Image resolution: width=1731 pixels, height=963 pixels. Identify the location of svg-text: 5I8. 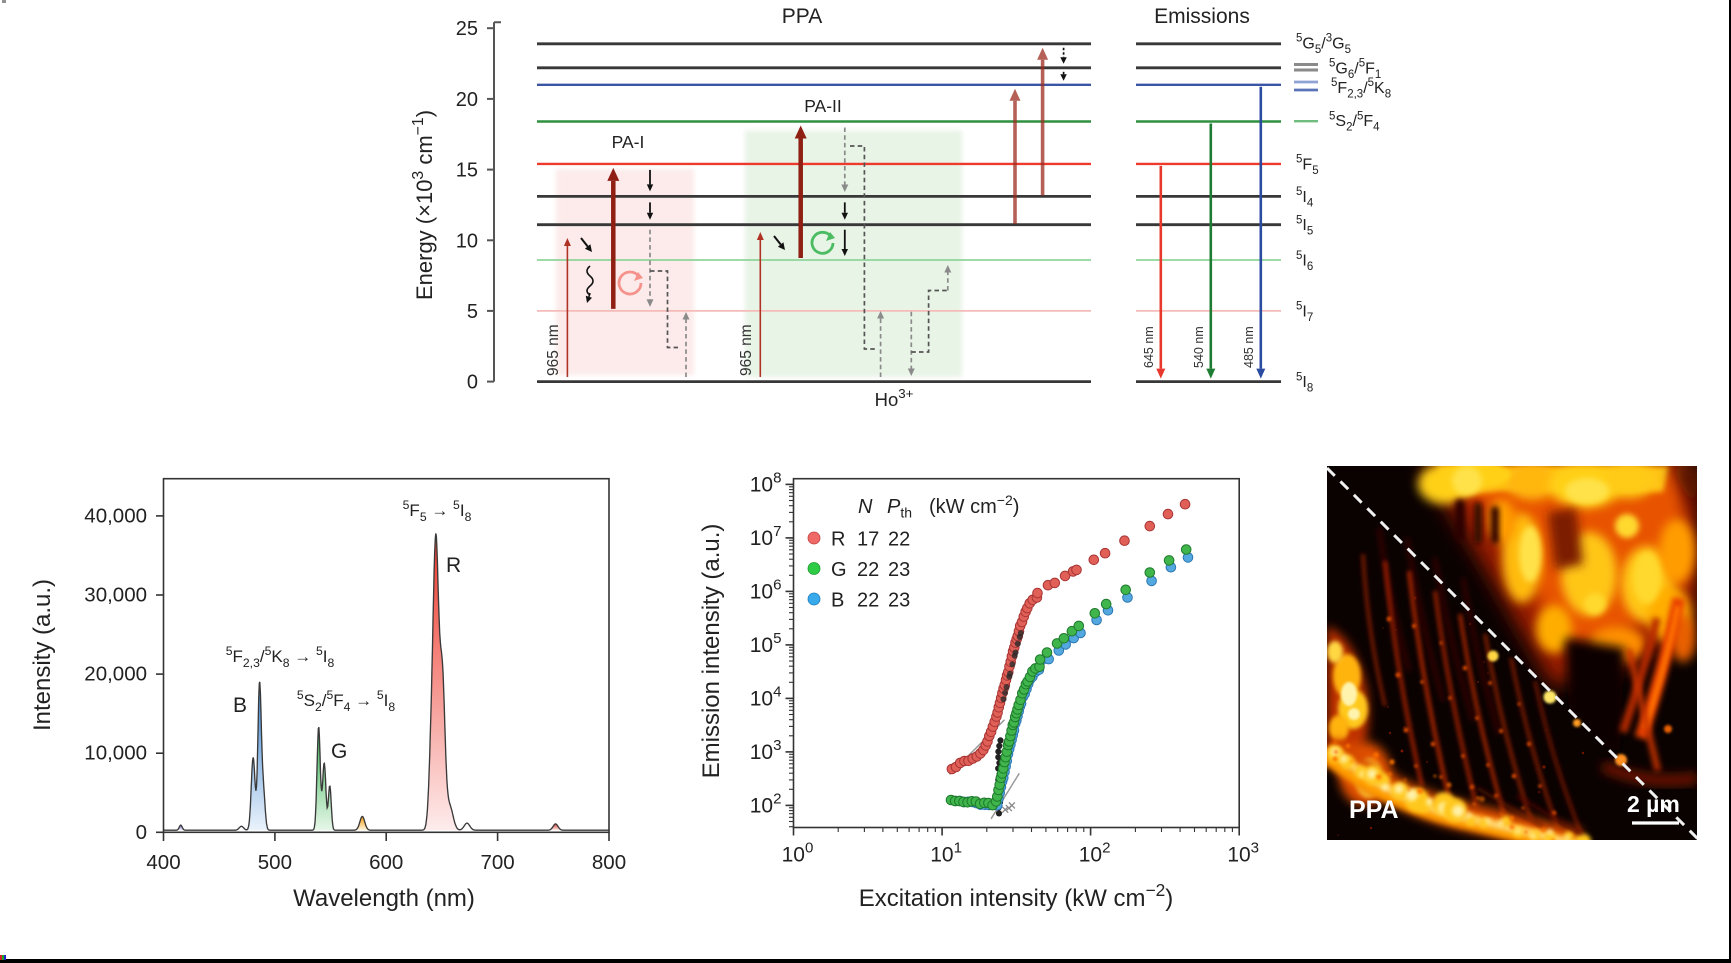
(1304, 382).